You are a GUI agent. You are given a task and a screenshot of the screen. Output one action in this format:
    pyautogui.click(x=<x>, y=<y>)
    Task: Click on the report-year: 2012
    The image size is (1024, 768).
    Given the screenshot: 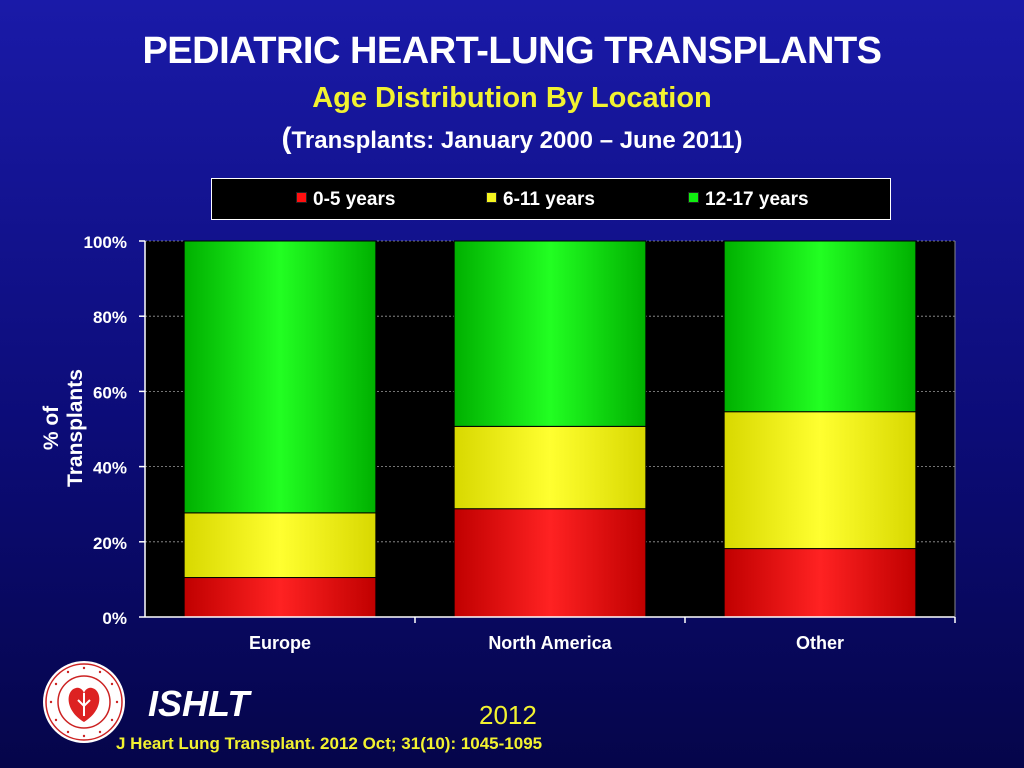 What is the action you would take?
    pyautogui.click(x=508, y=715)
    